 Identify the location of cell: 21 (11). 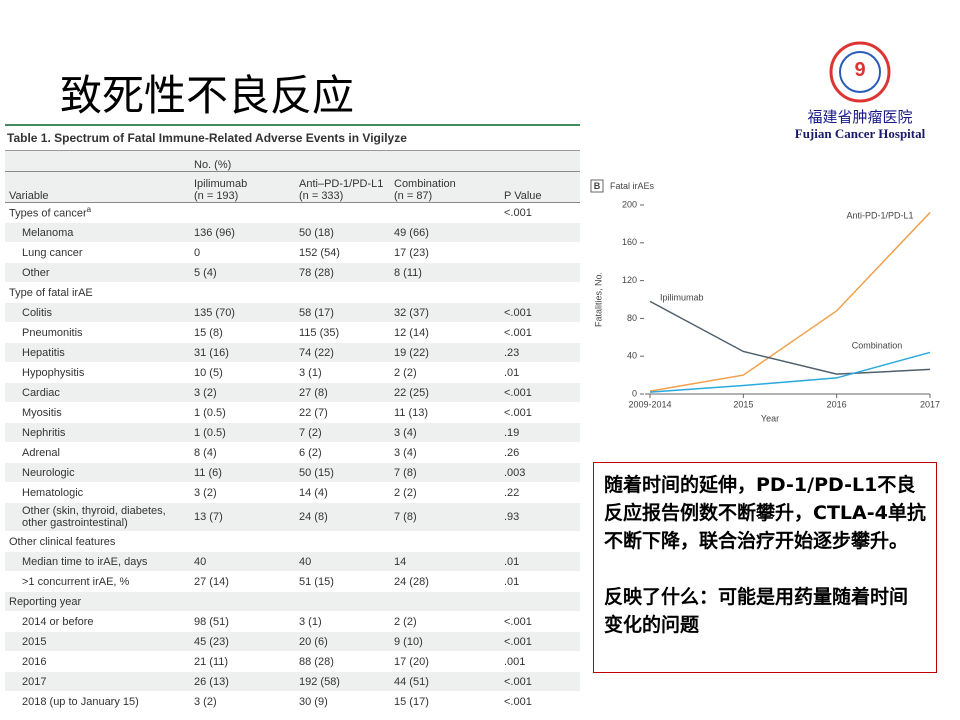
(242, 661).